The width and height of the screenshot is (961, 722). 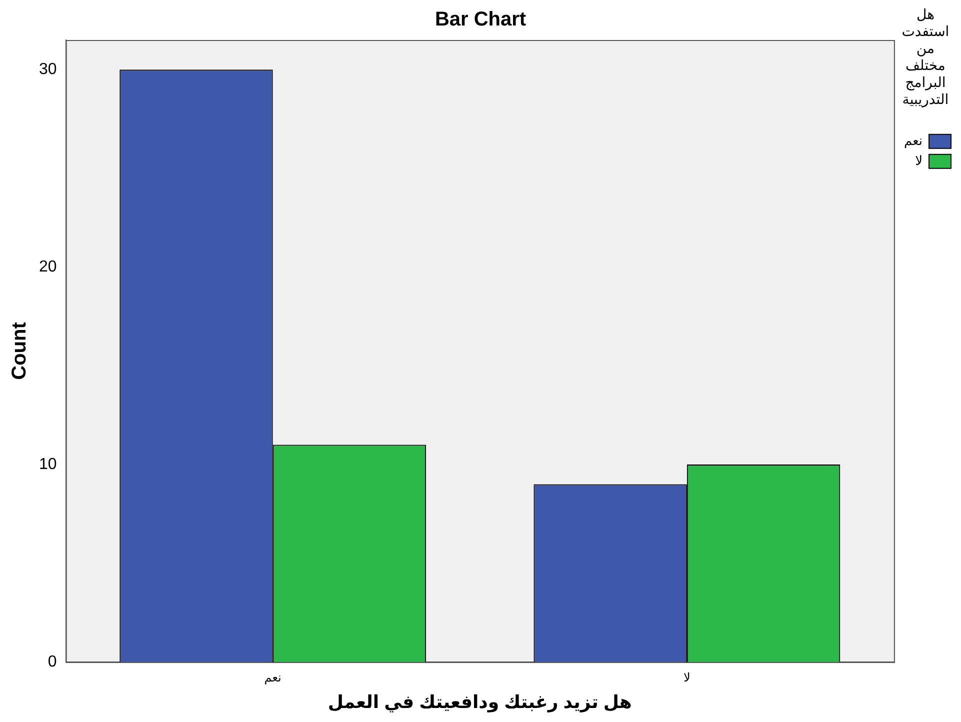 I want to click on y-tick-label: 30, so click(x=48, y=69).